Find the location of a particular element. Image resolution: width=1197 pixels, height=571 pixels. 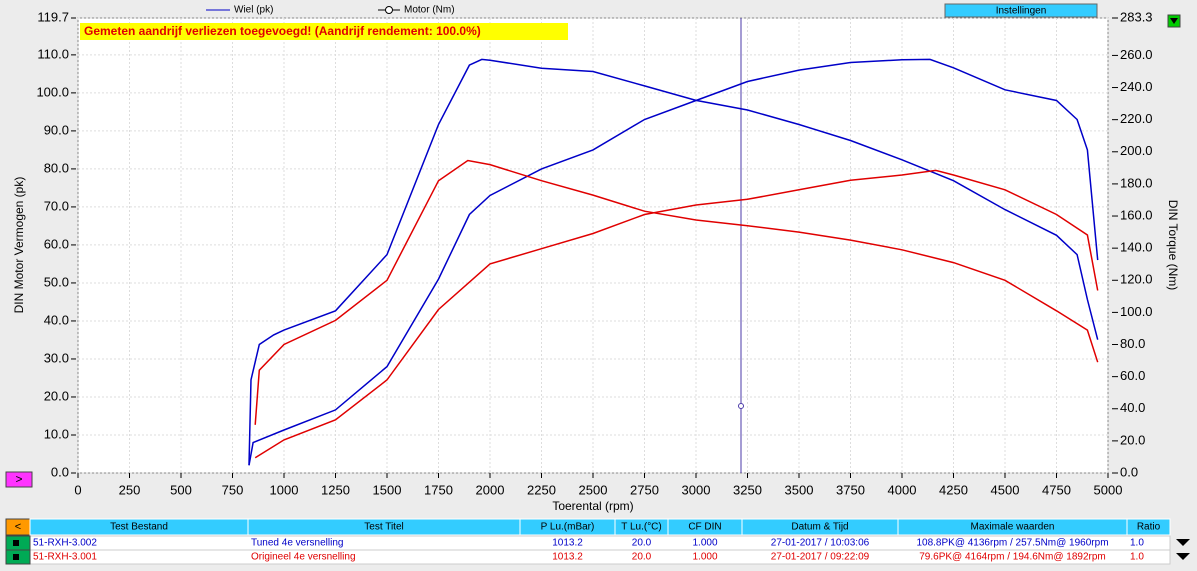

y2-tick-label: 180.0 is located at coordinates (1136, 182).